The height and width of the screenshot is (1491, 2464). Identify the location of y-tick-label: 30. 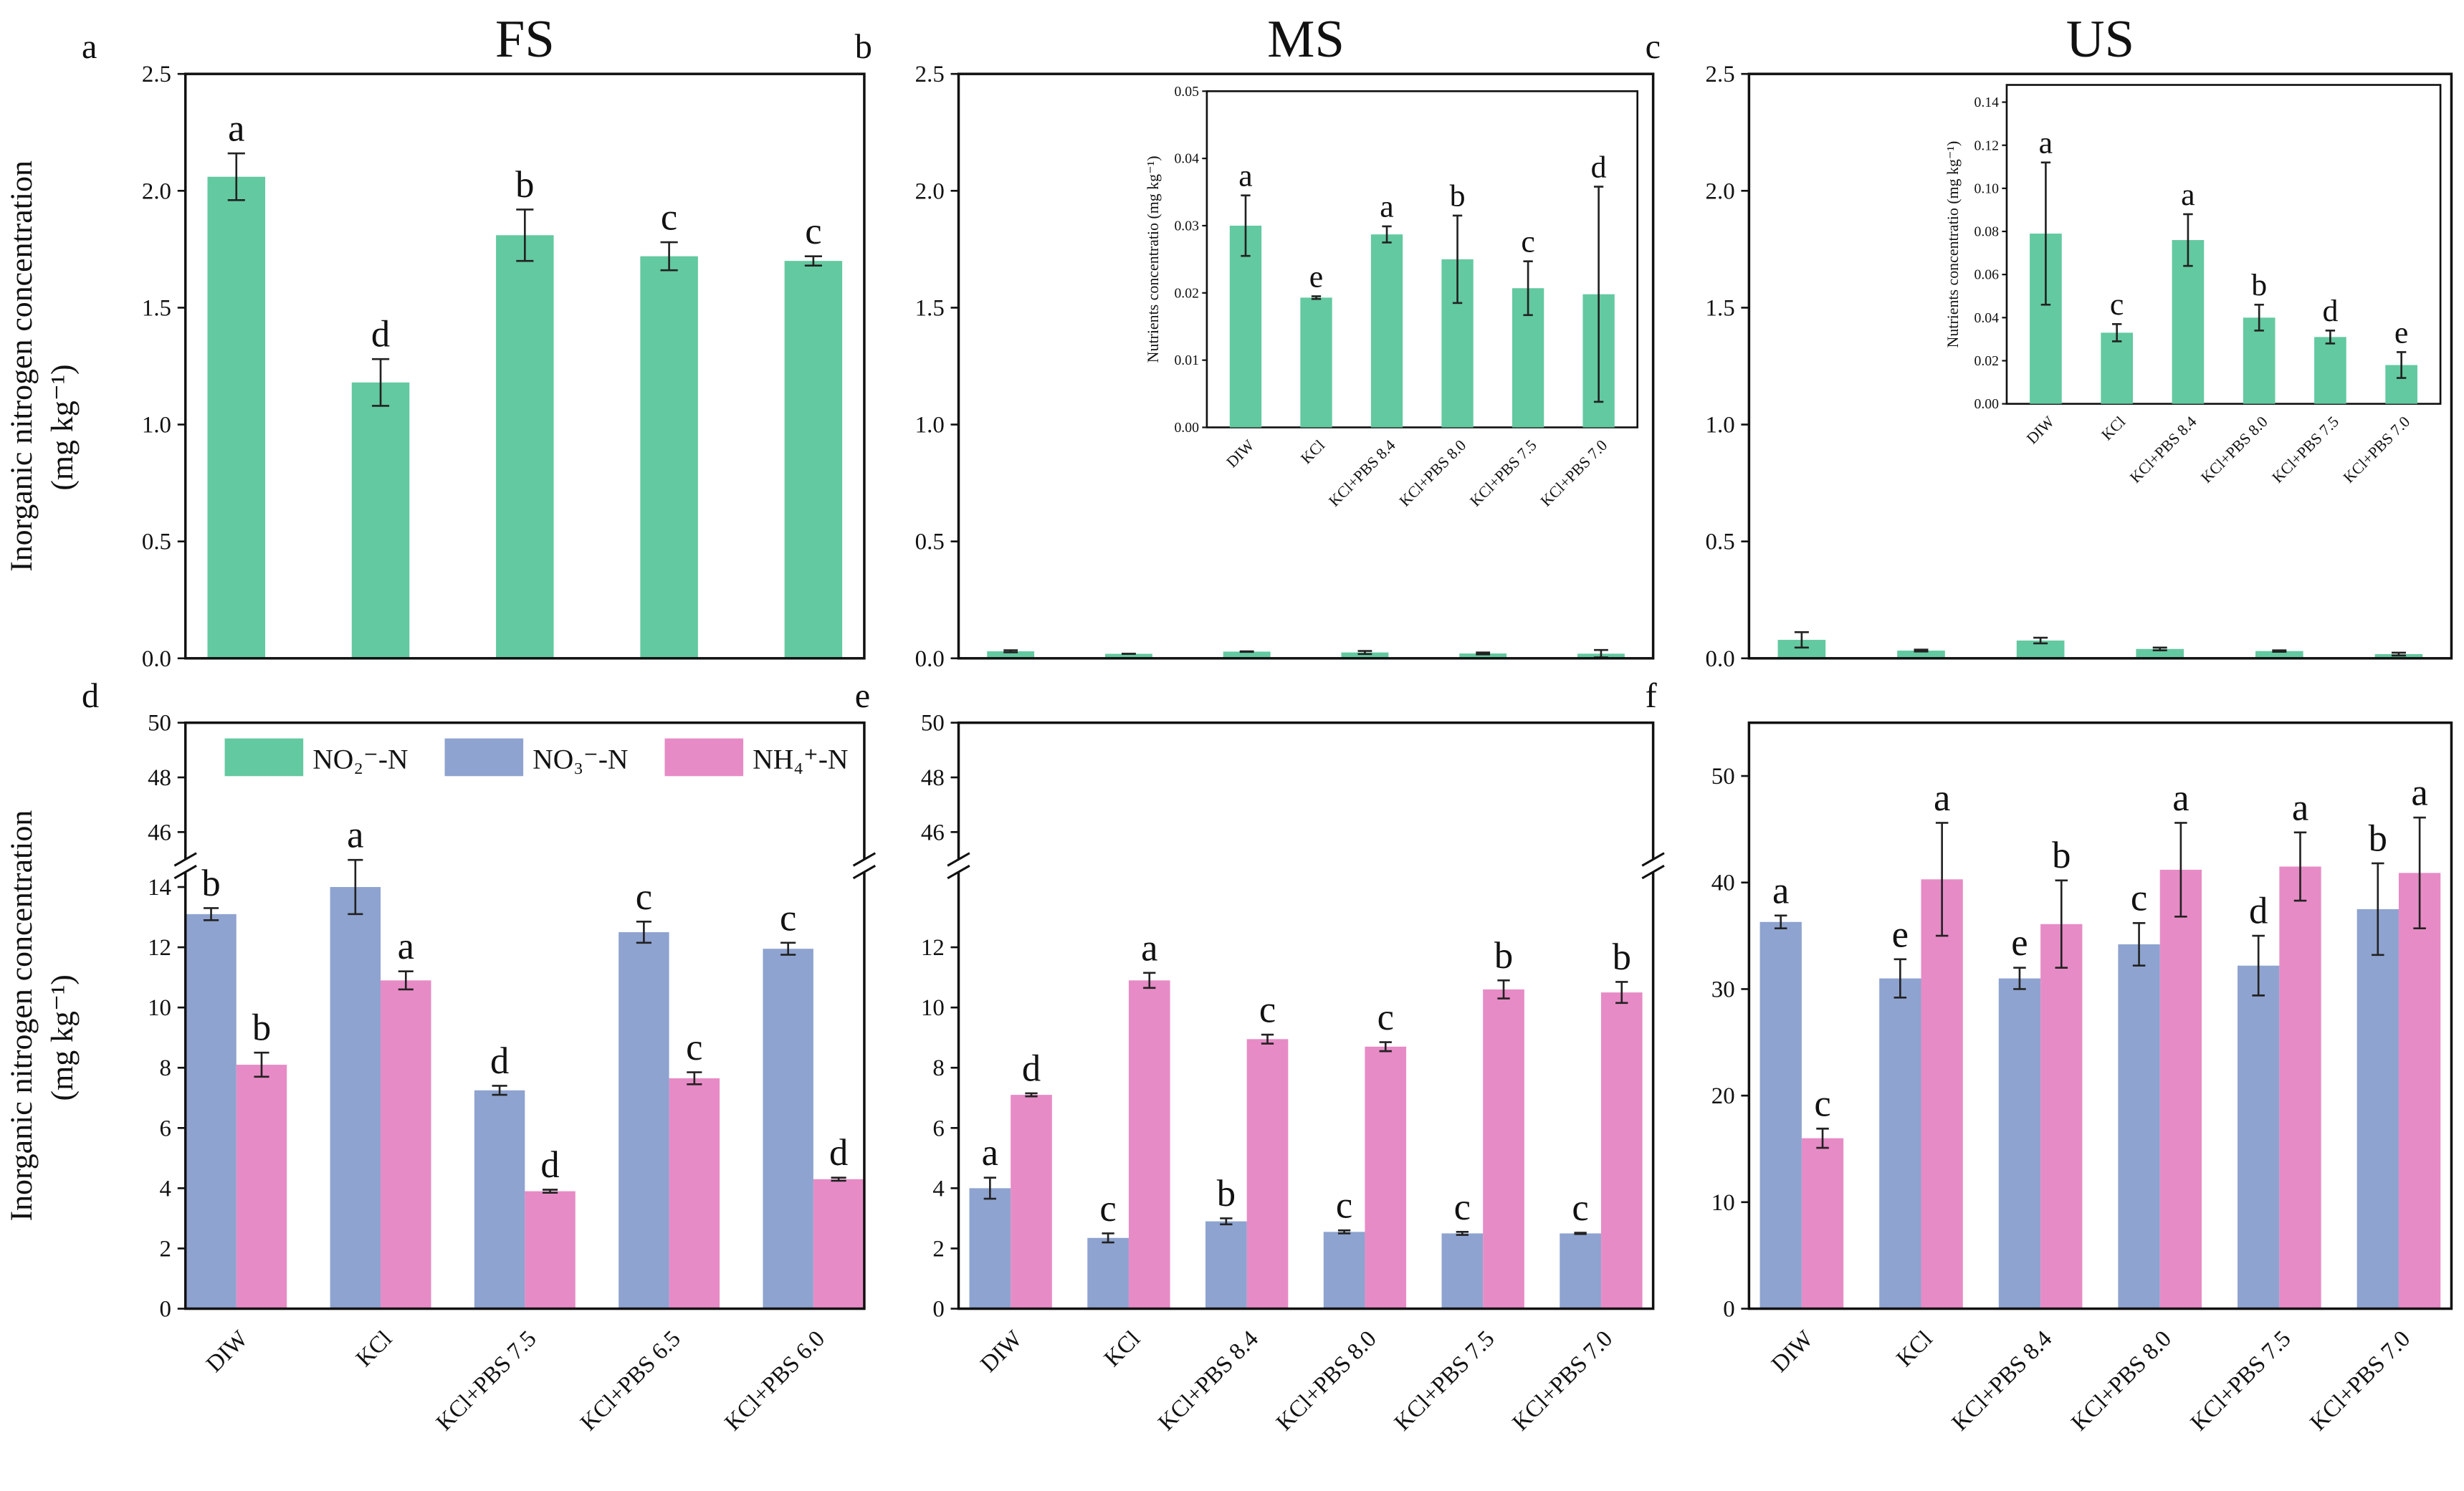
(1723, 989).